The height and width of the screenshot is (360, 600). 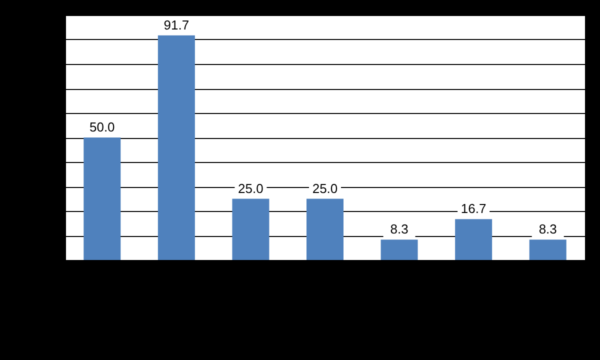 What do you see at coordinates (473, 208) in the screenshot?
I see `data-label: 16.7` at bounding box center [473, 208].